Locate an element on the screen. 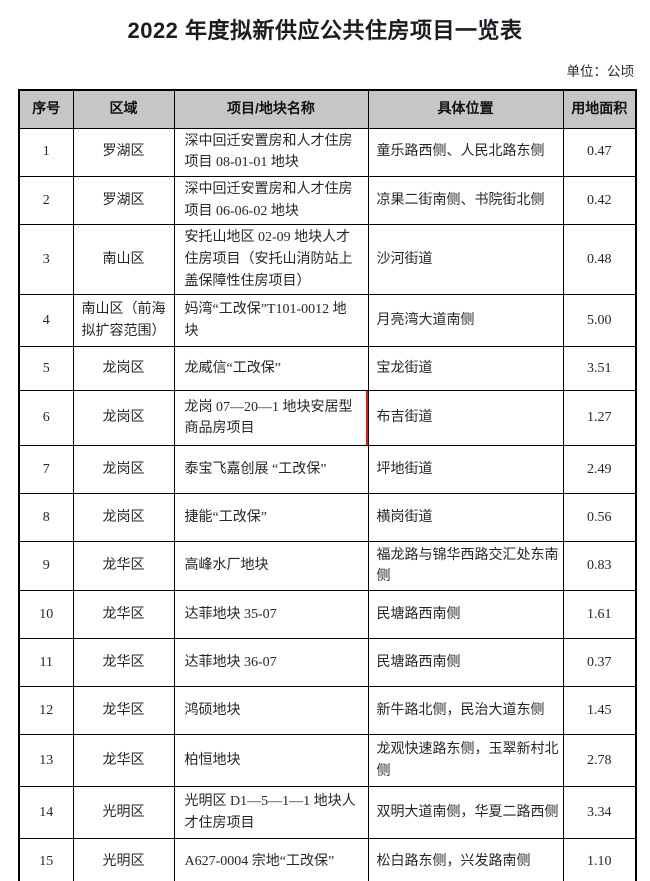 The width and height of the screenshot is (650, 881). cell-project: 泰宝飞嘉创展 “工改保” is located at coordinates (271, 470).